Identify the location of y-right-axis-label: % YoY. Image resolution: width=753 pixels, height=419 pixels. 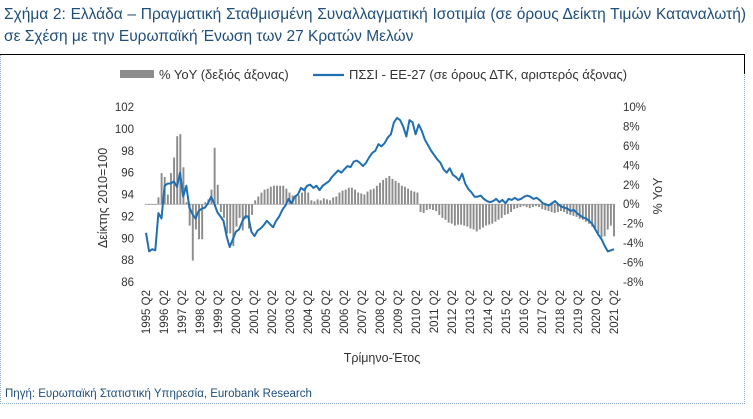
(658, 196).